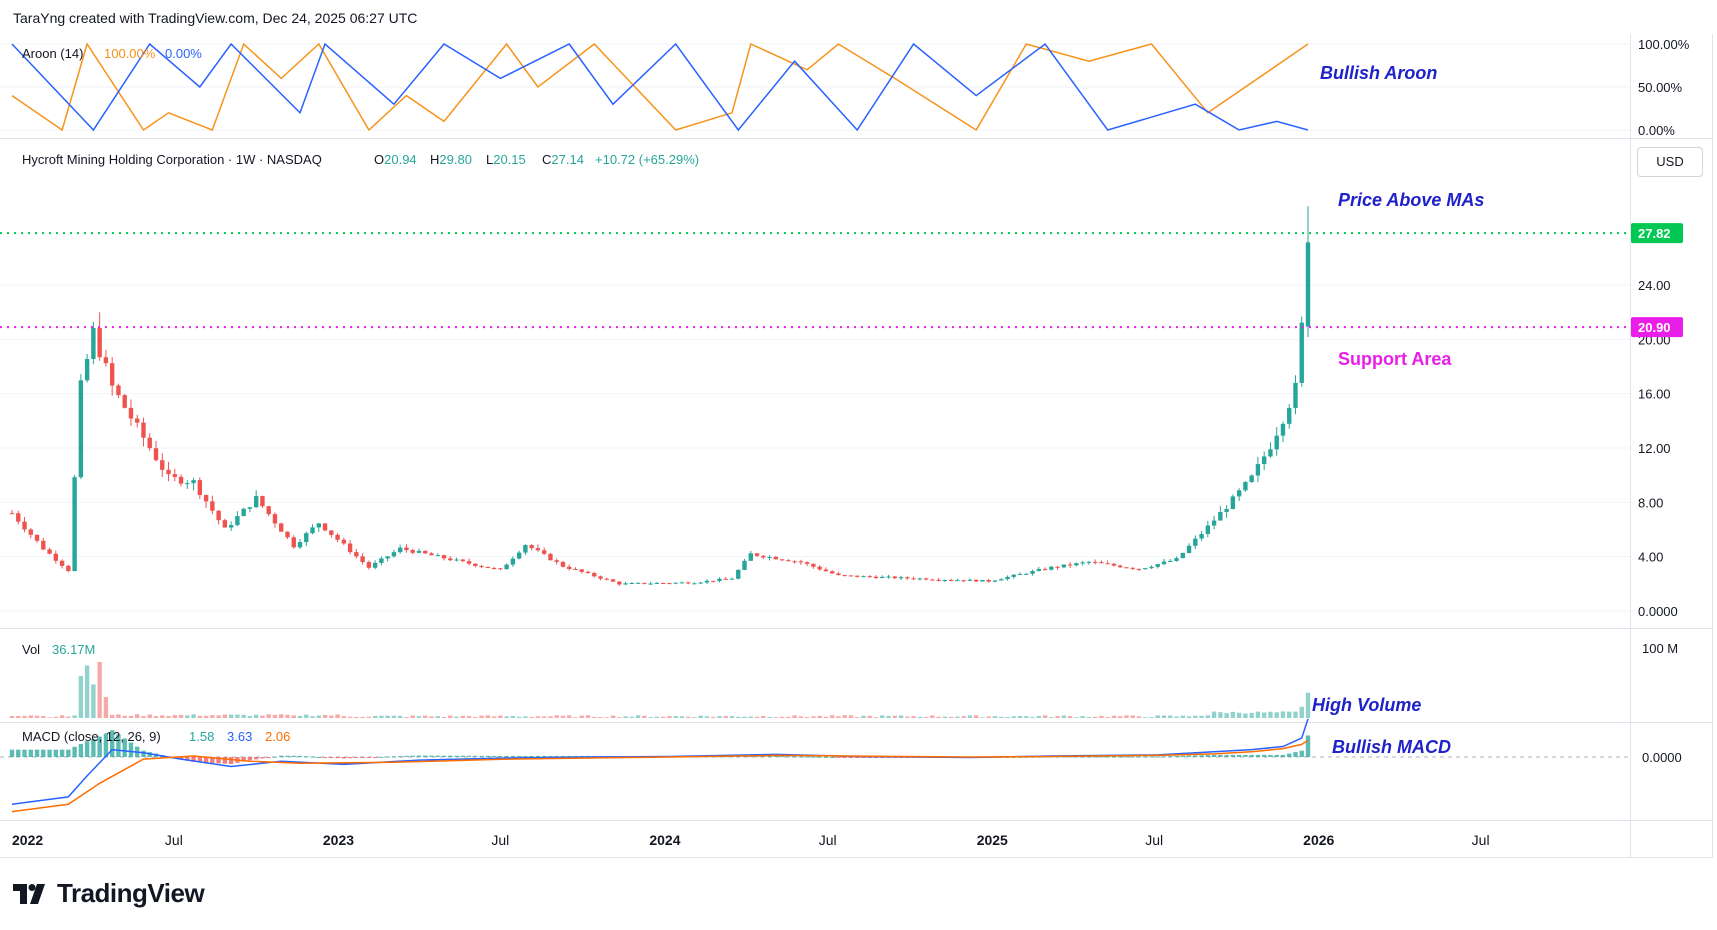  Describe the element at coordinates (1660, 648) in the screenshot. I see `volume-tick-label: 100 M` at that location.